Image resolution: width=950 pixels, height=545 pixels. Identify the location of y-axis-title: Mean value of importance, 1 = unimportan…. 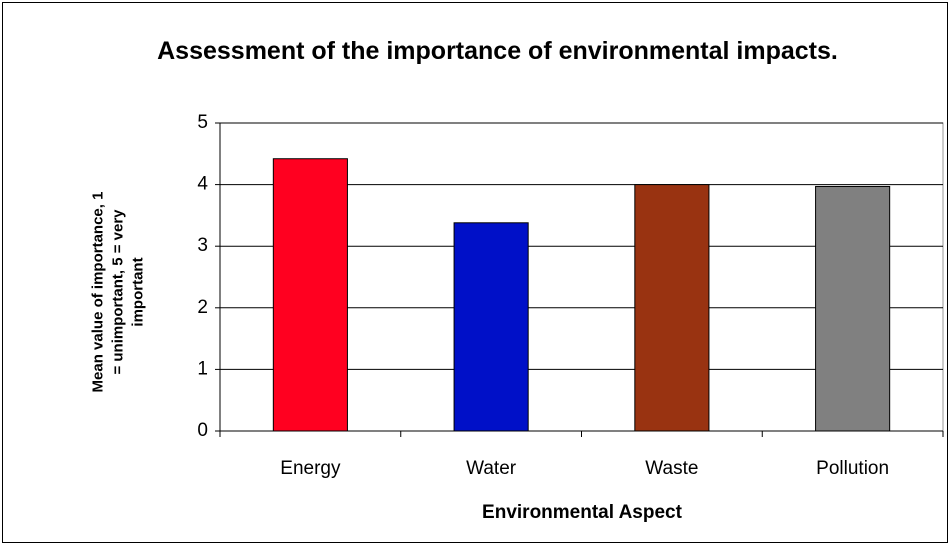
(118, 292).